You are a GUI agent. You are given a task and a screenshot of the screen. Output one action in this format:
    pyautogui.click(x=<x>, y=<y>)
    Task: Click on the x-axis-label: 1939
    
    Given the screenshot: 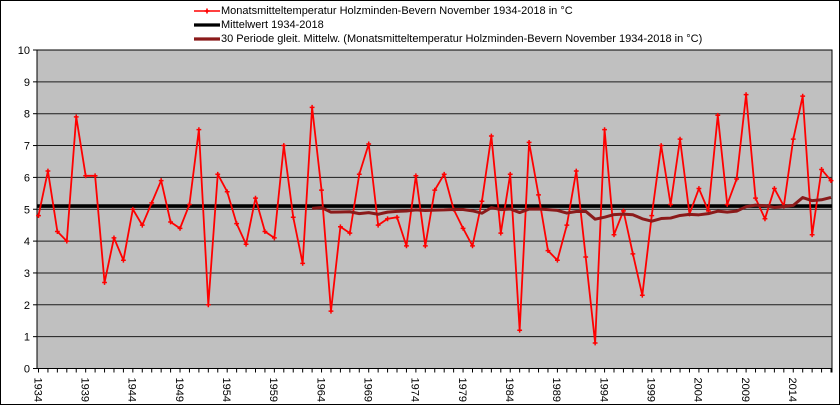 What is the action you would take?
    pyautogui.click(x=84, y=390)
    